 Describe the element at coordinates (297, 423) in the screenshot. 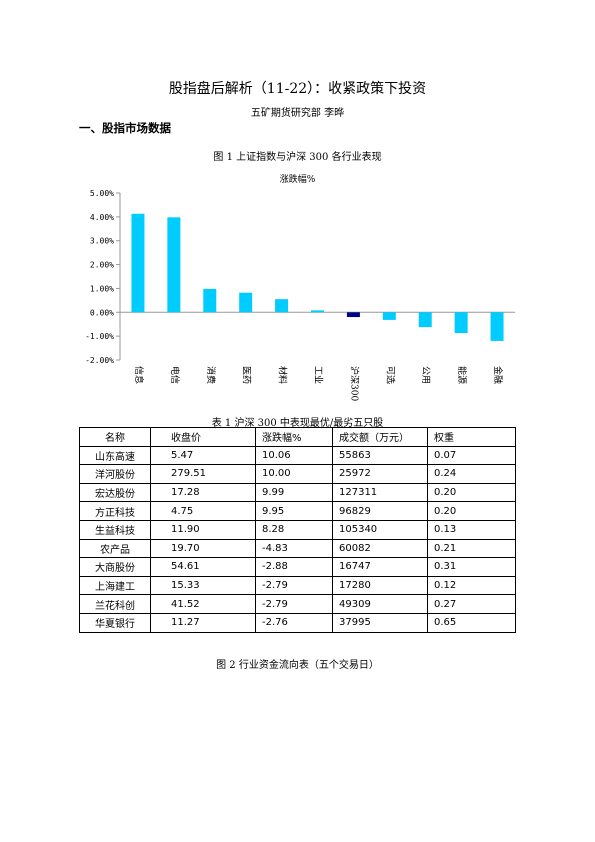

I see `table1-caption: 表 1 沪深 300 中表现最优/最劣五只股` at that location.